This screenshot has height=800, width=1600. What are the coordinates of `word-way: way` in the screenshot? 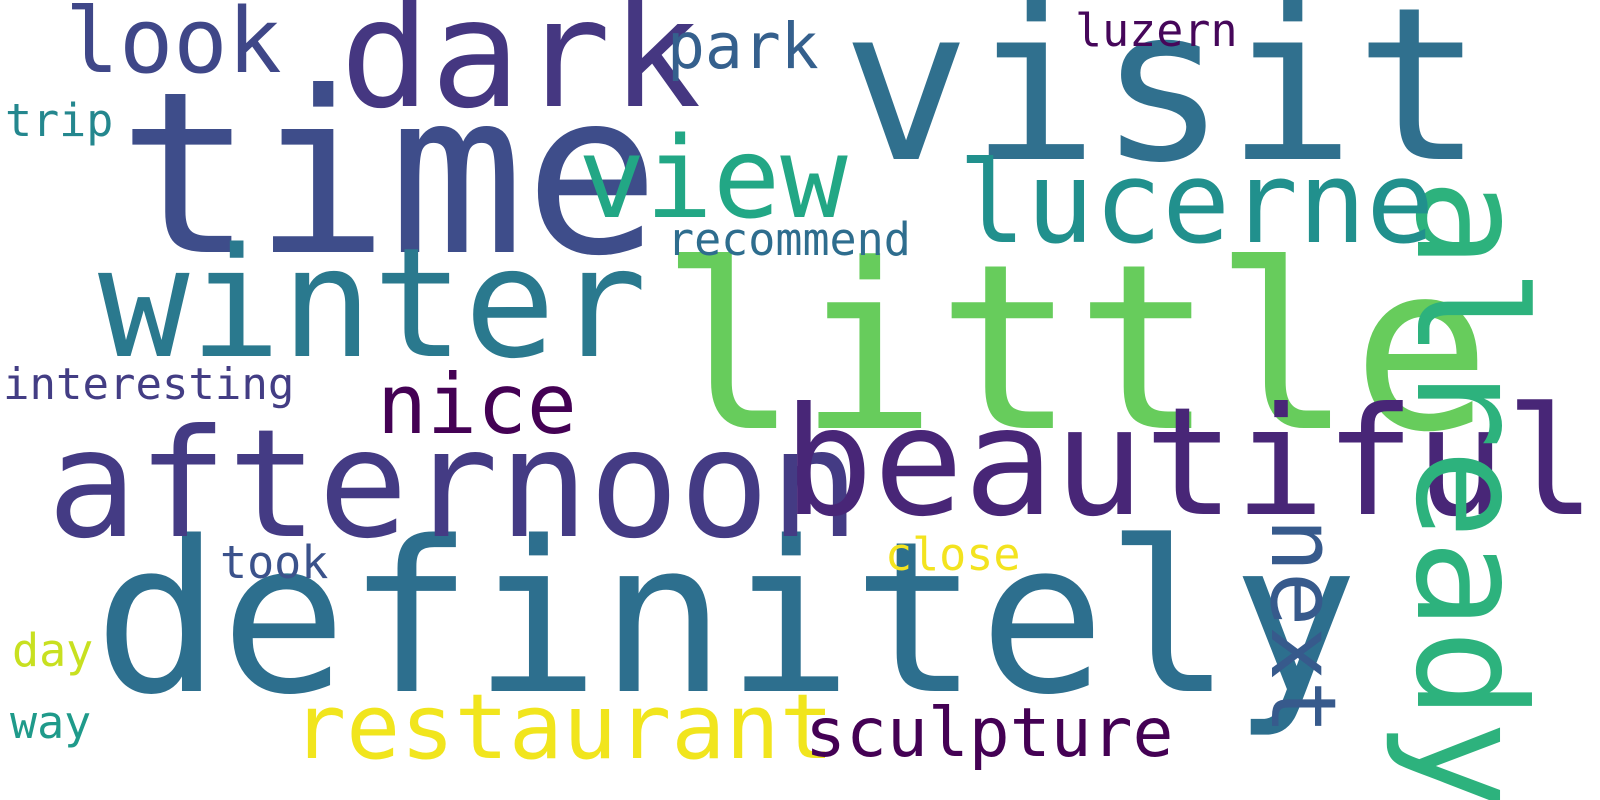 It's located at (51, 722).